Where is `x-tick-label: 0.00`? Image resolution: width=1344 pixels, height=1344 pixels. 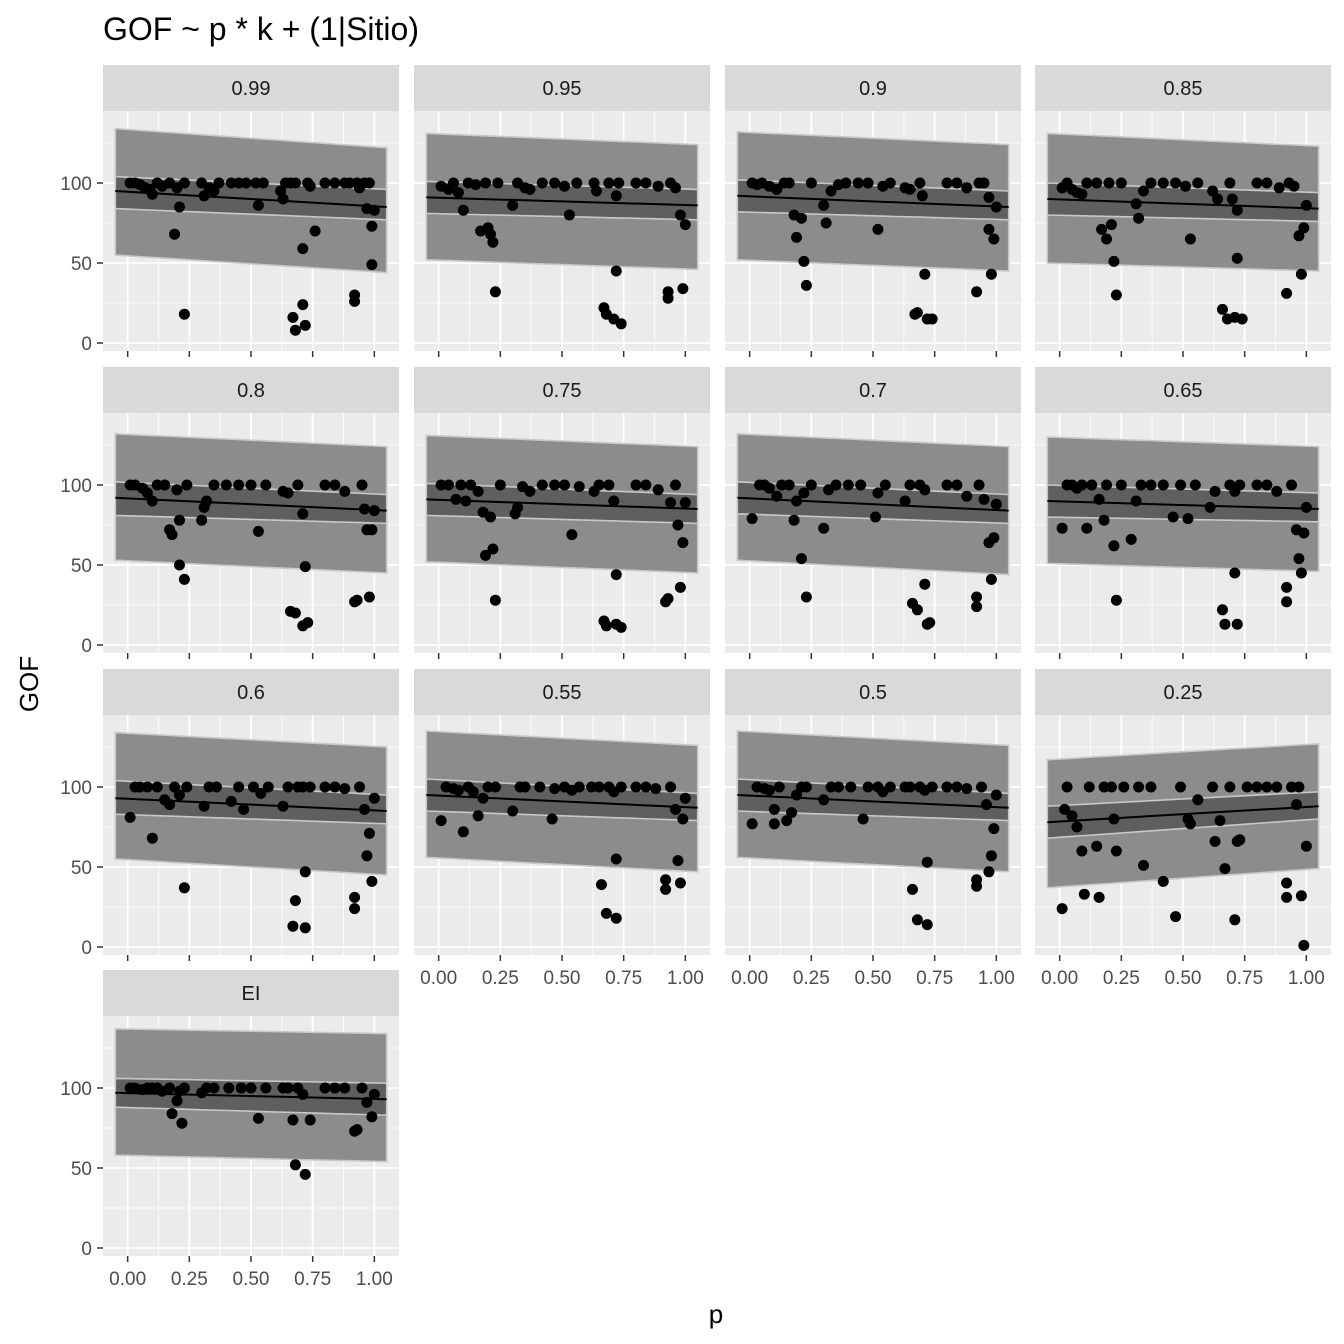
x-tick-label: 0.00 is located at coordinates (749, 978).